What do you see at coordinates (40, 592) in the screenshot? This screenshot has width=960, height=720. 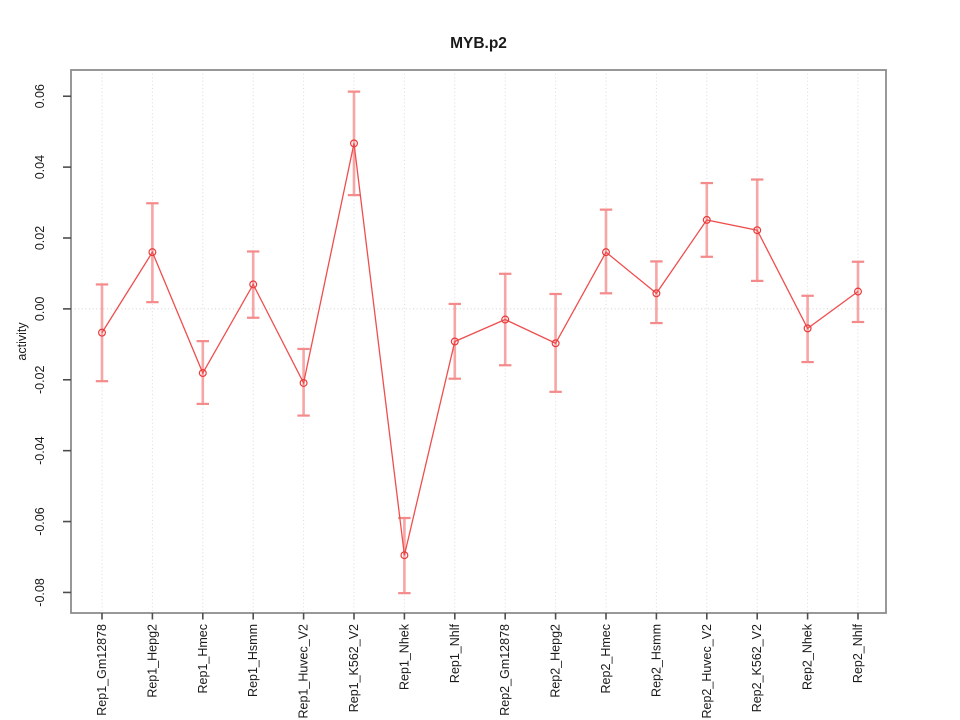 I see `y-tick-label: -0.08` at bounding box center [40, 592].